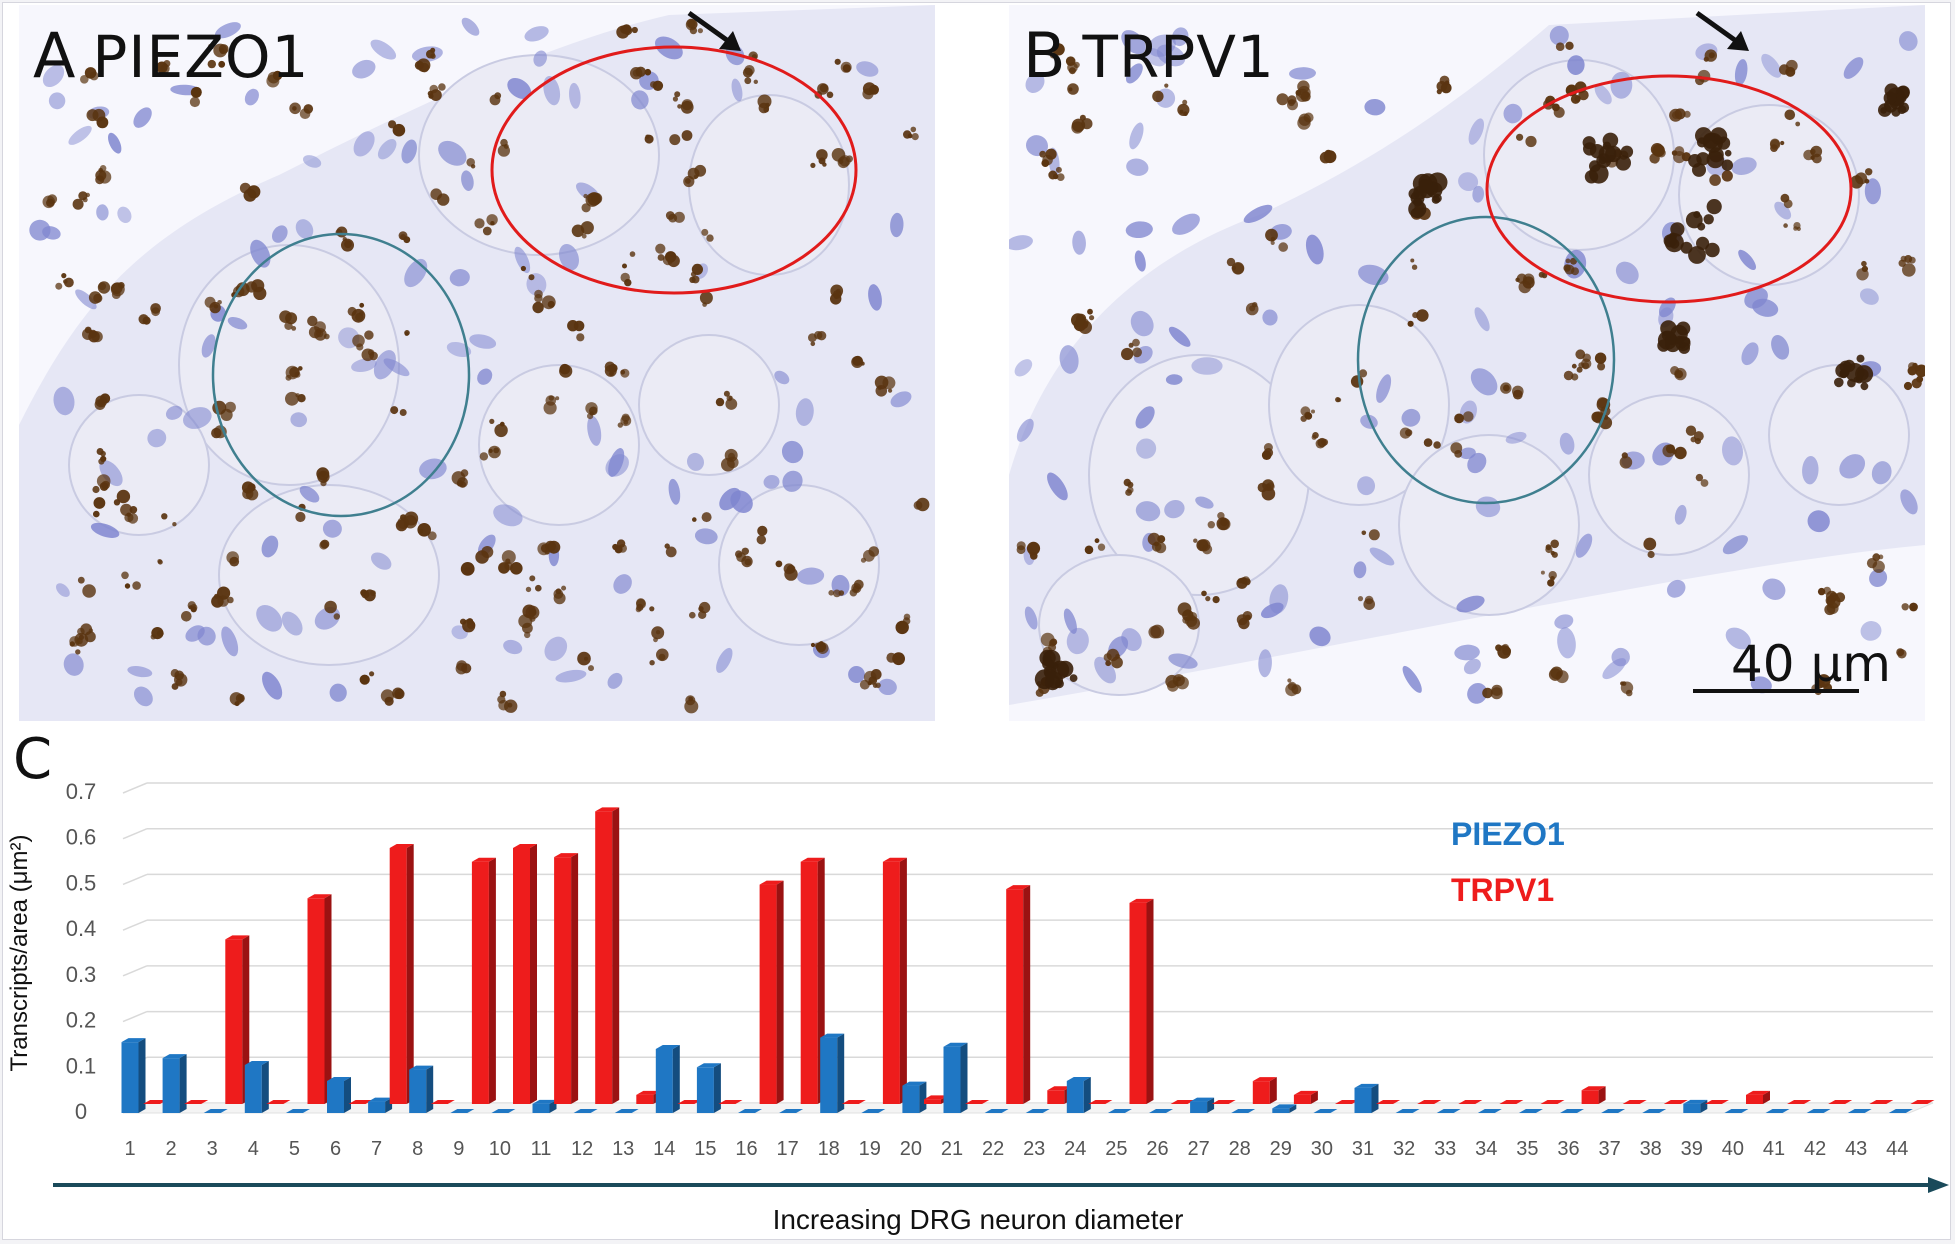  What do you see at coordinates (705, 1149) in the screenshot?
I see `x-tick-label: 15` at bounding box center [705, 1149].